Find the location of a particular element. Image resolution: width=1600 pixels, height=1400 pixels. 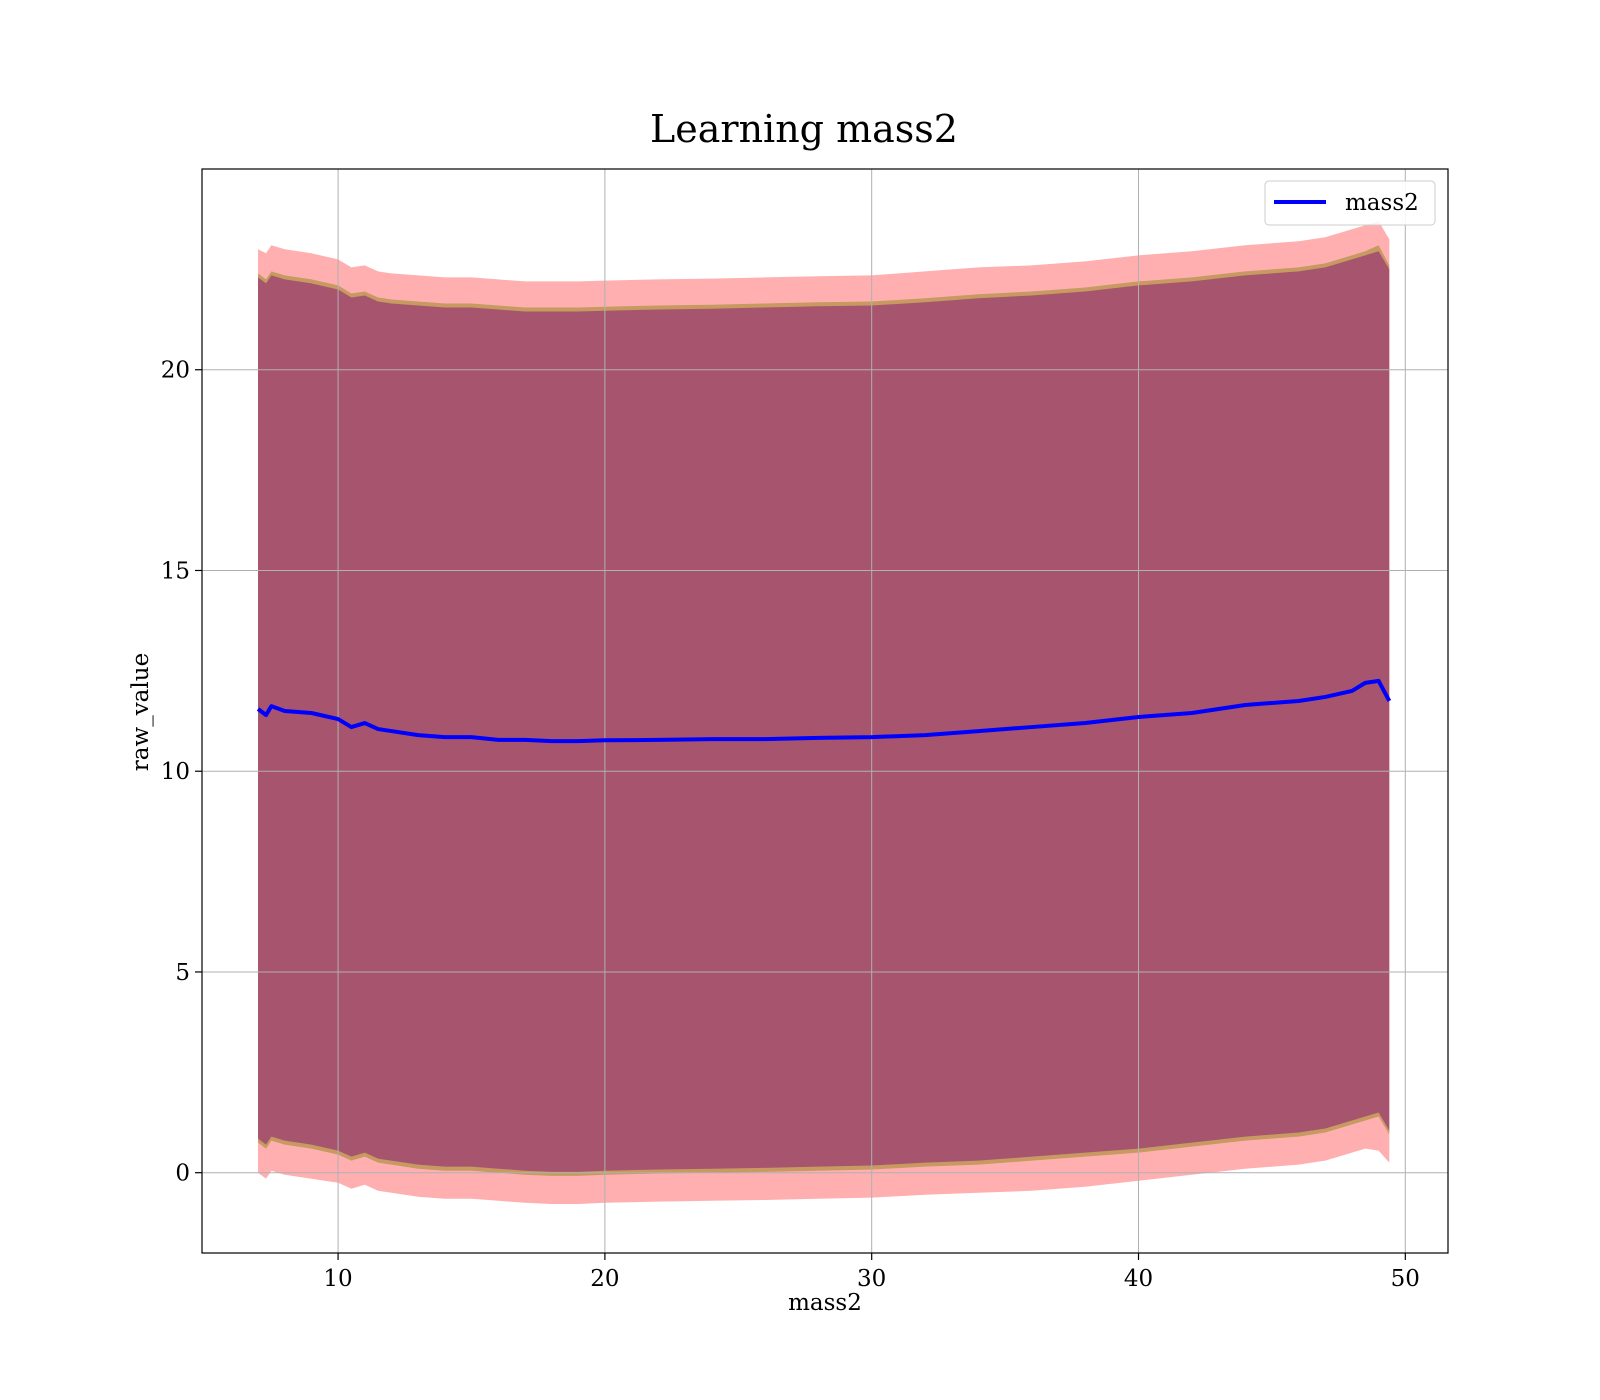

chart-title: Learning mass2 is located at coordinates (804, 129).